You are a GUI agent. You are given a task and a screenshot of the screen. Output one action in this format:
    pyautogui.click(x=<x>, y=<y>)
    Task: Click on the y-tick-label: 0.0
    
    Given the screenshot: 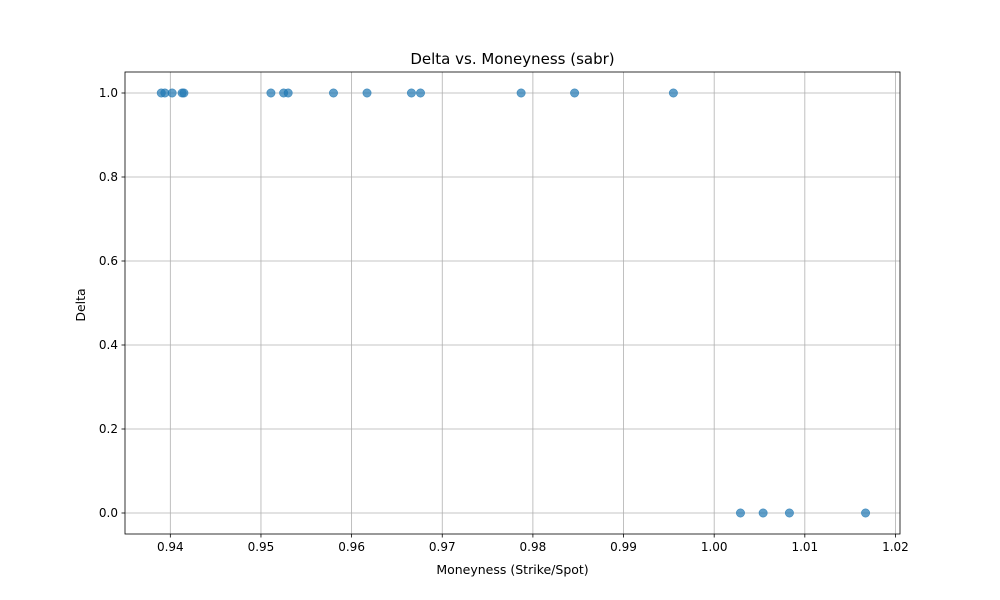 What is the action you would take?
    pyautogui.click(x=108, y=513)
    